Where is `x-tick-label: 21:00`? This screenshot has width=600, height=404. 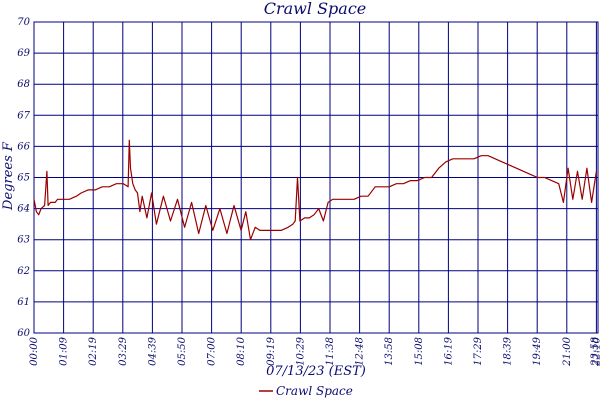 x-tick-label: 21:00 is located at coordinates (567, 351).